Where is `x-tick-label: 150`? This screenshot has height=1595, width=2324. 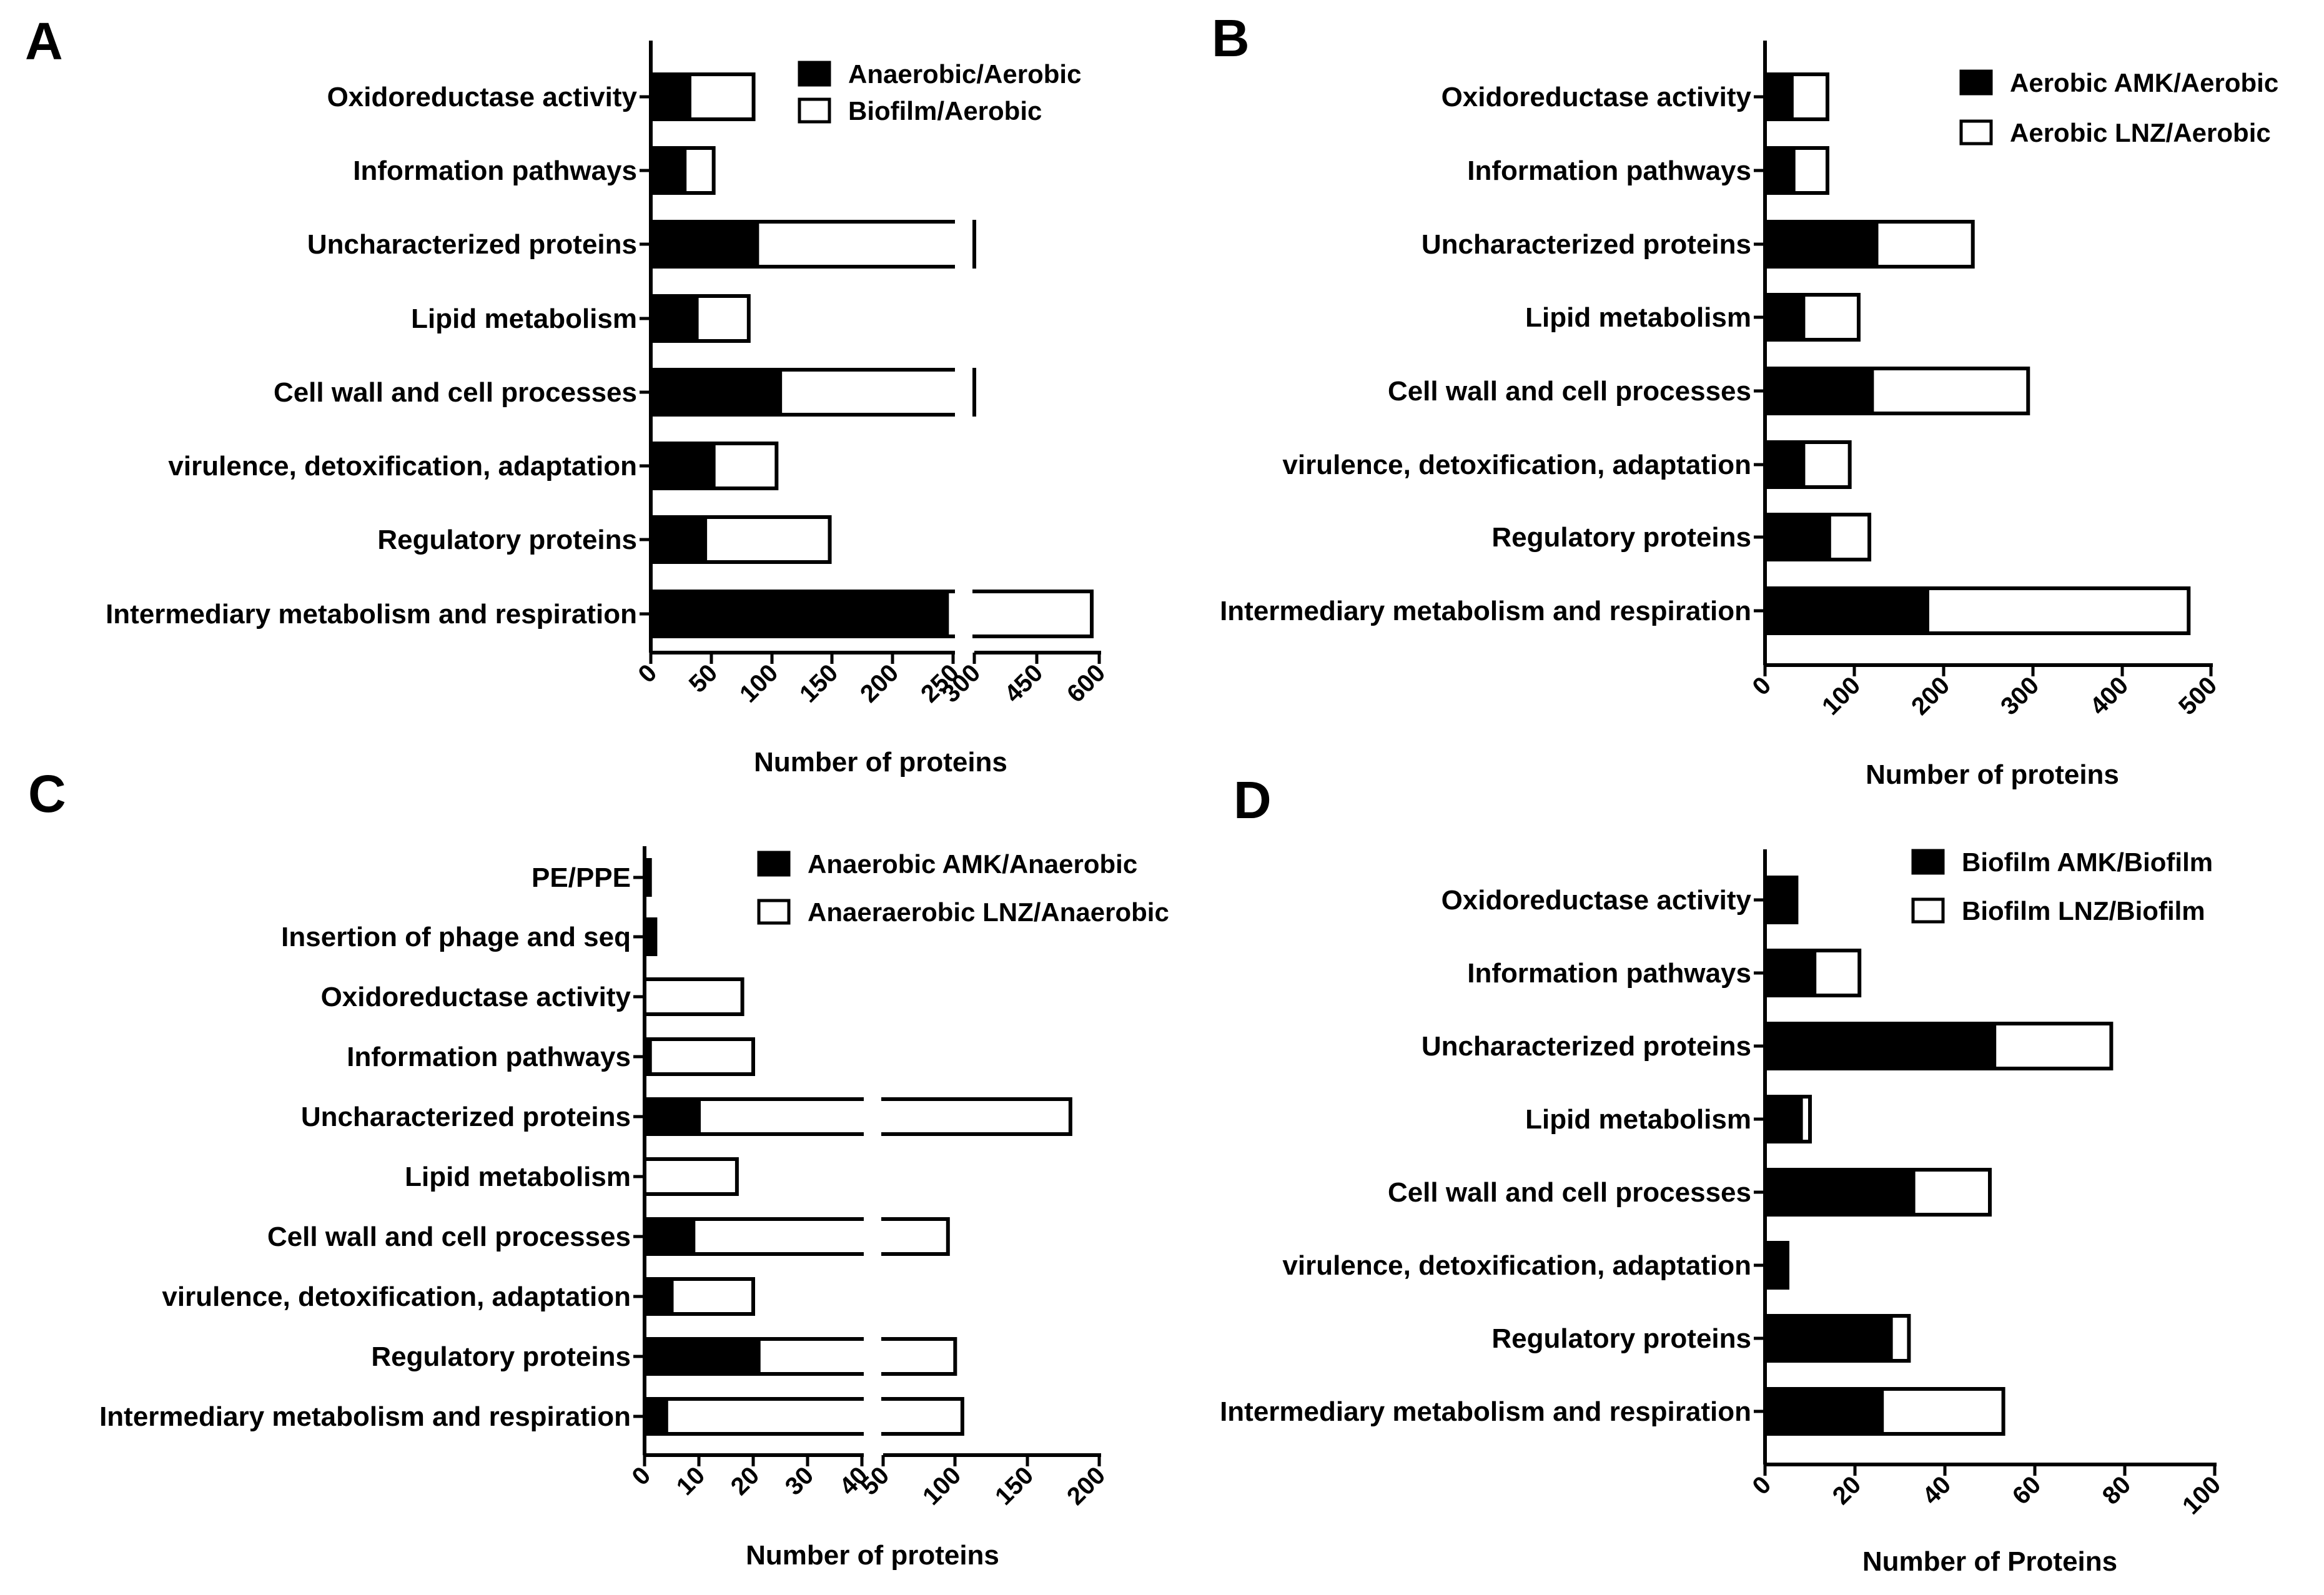
x-tick-label: 150 is located at coordinates (818, 683).